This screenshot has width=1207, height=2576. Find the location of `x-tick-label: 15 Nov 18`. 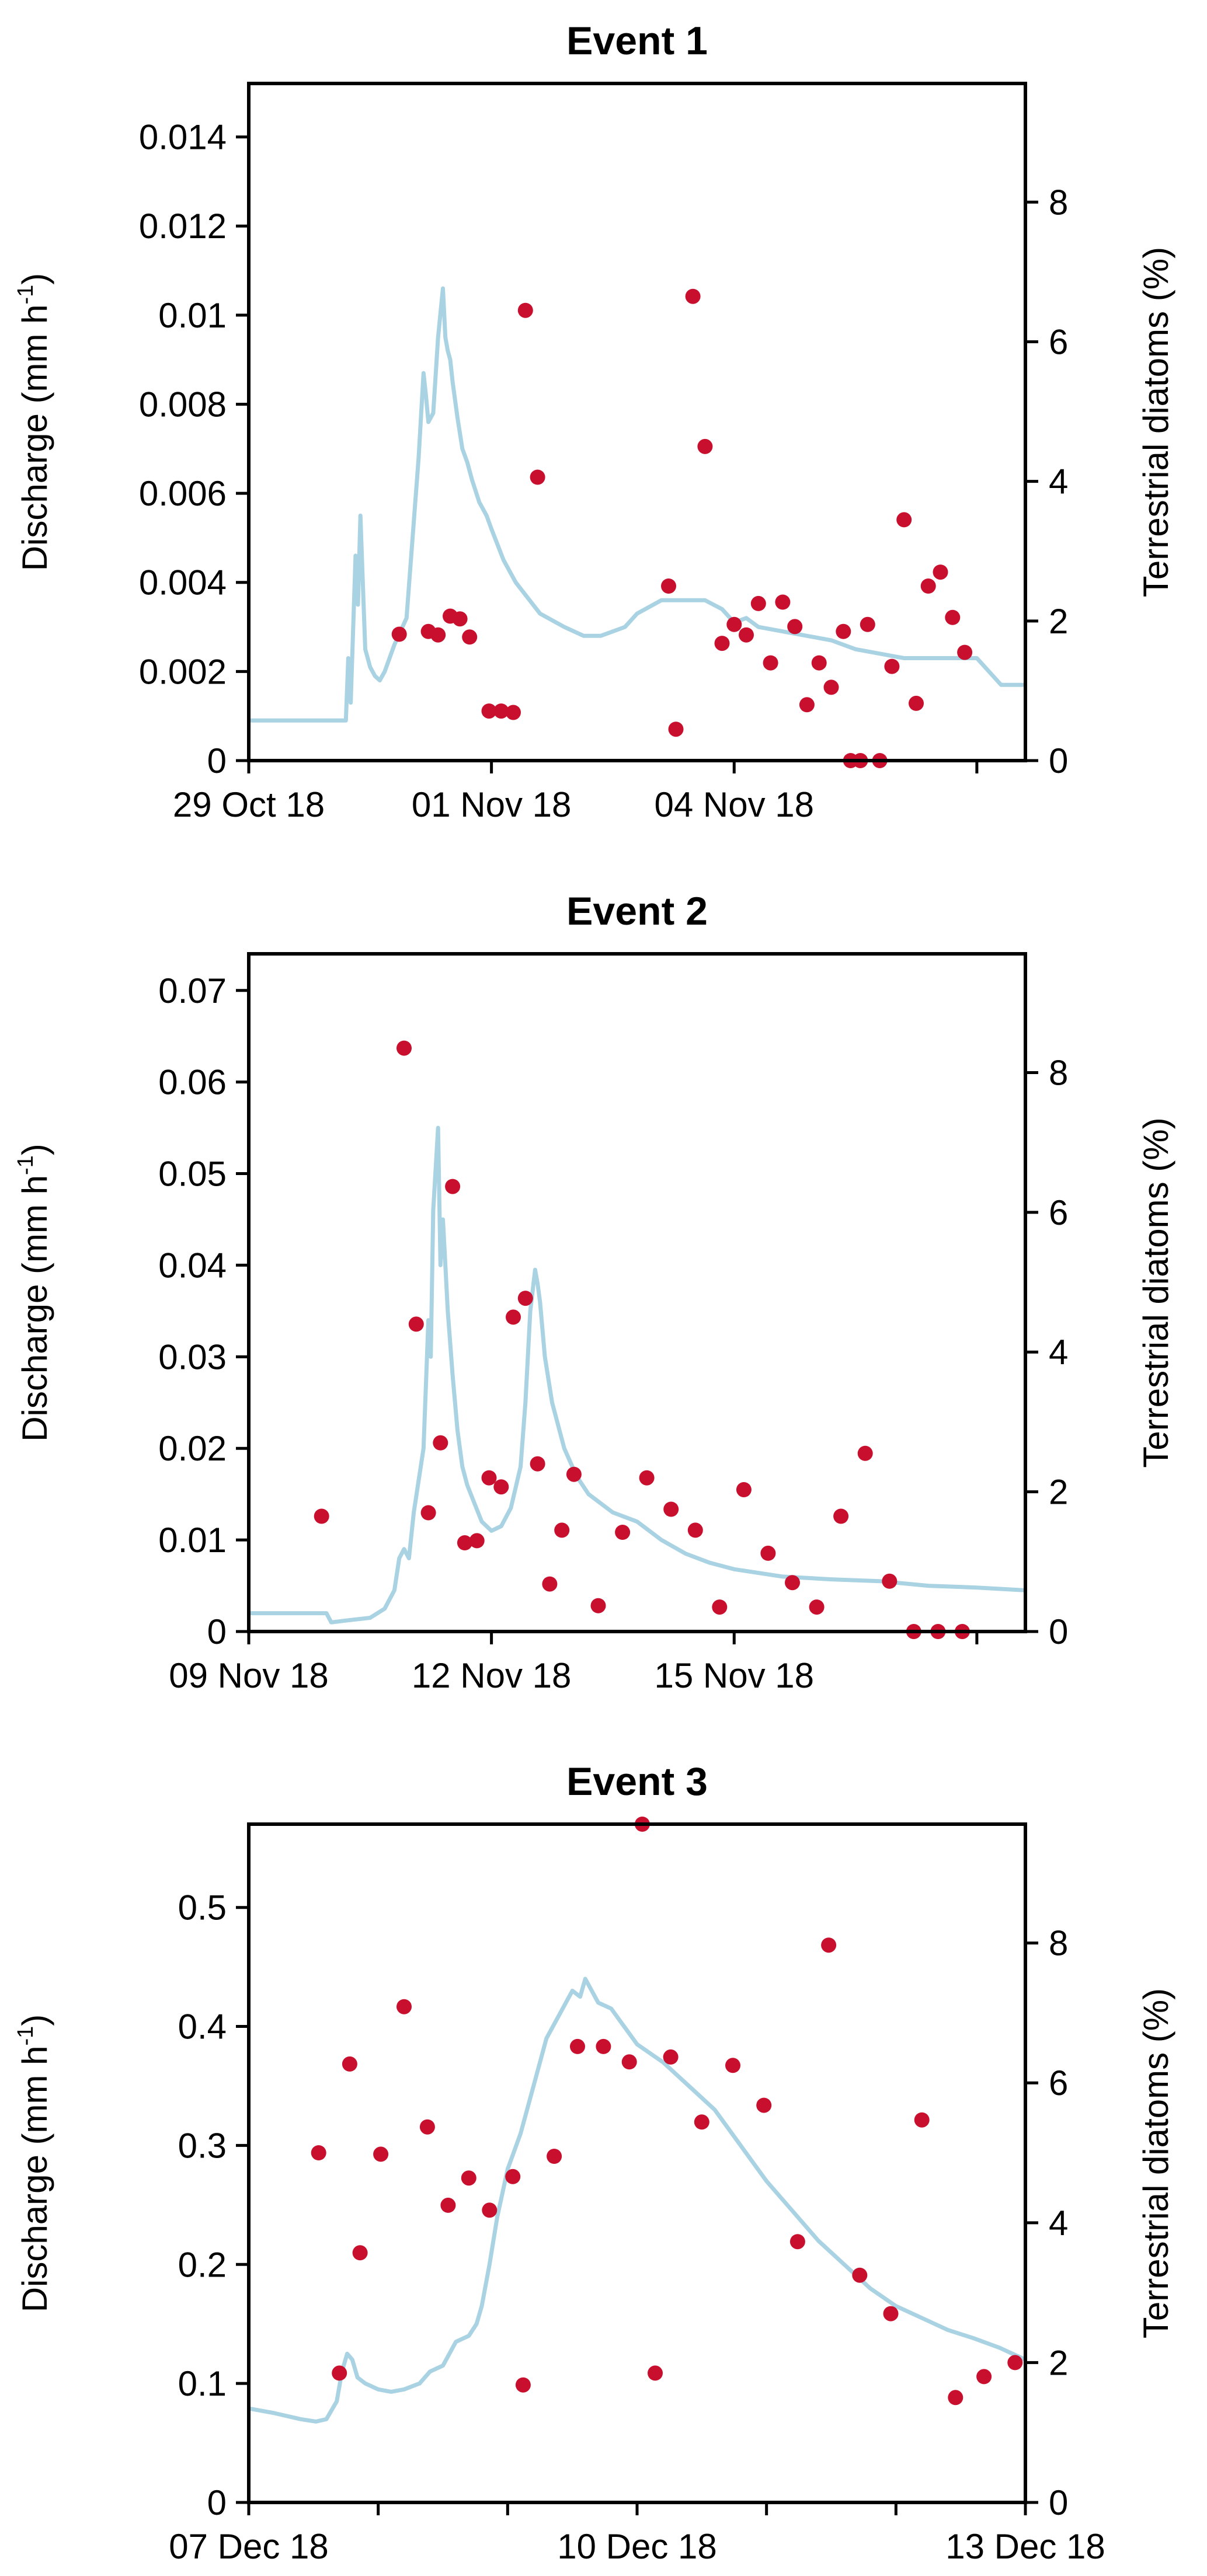

x-tick-label: 15 Nov 18 is located at coordinates (734, 1676).